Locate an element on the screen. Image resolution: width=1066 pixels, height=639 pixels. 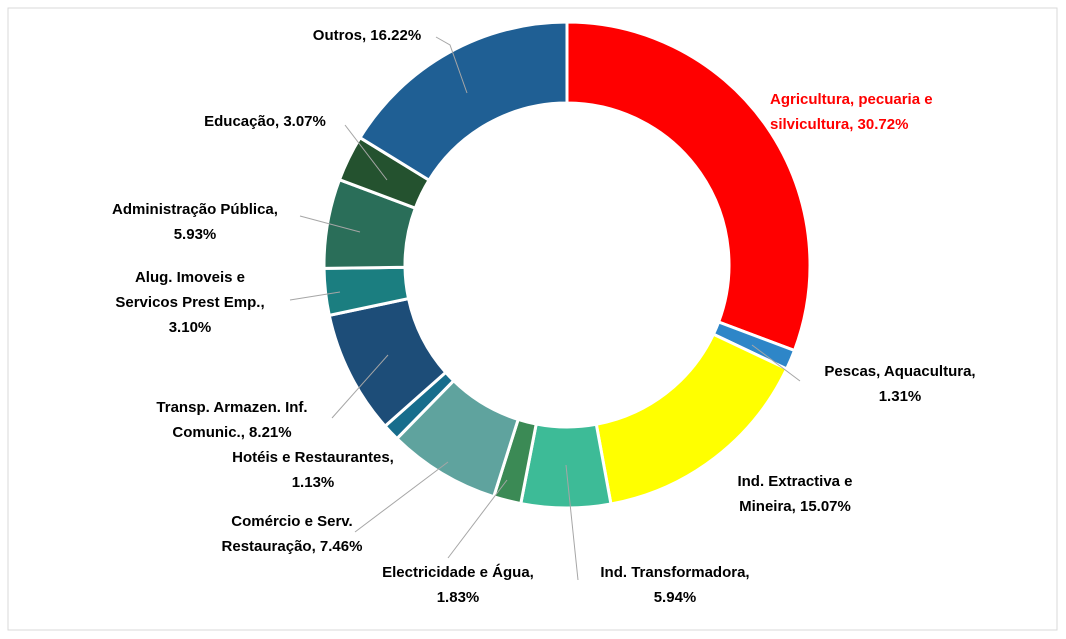
data-label: Servicos Prest Emp., is located at coordinates (189, 302).